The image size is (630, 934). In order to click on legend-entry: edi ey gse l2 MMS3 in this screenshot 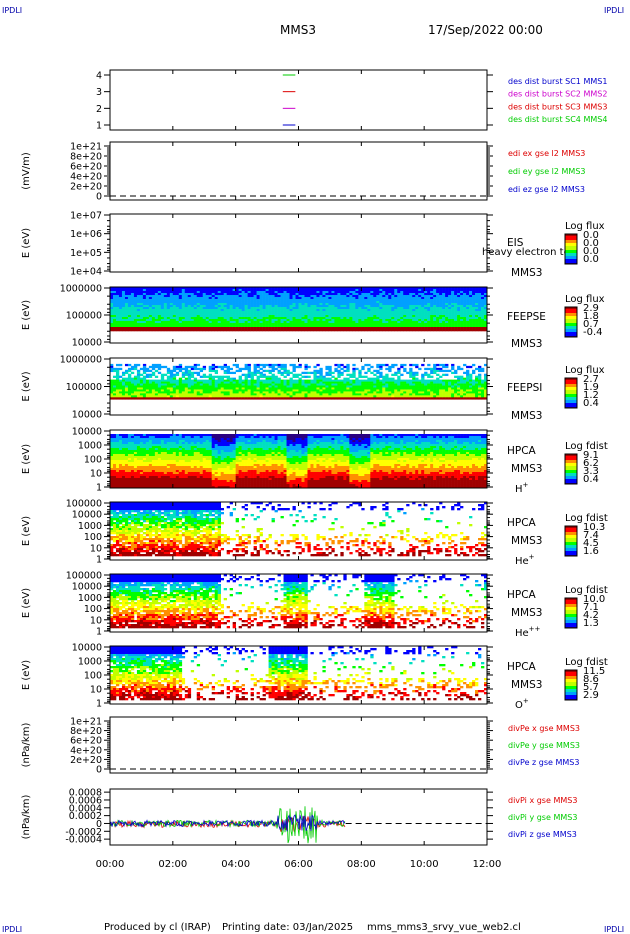, I will do `click(547, 171)`.